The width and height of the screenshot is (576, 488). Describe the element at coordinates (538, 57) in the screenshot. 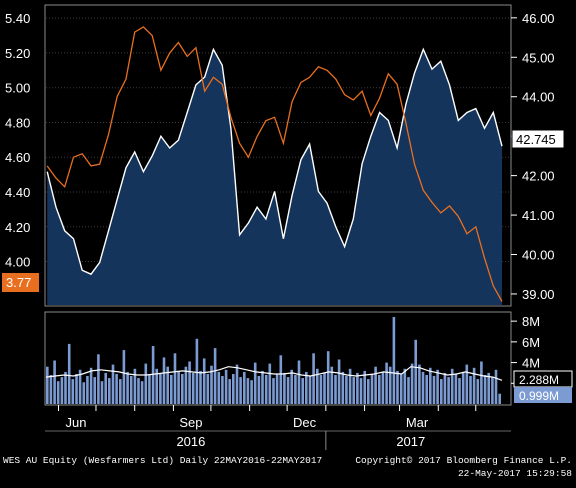

I see `right-tick-label: 45.00` at that location.